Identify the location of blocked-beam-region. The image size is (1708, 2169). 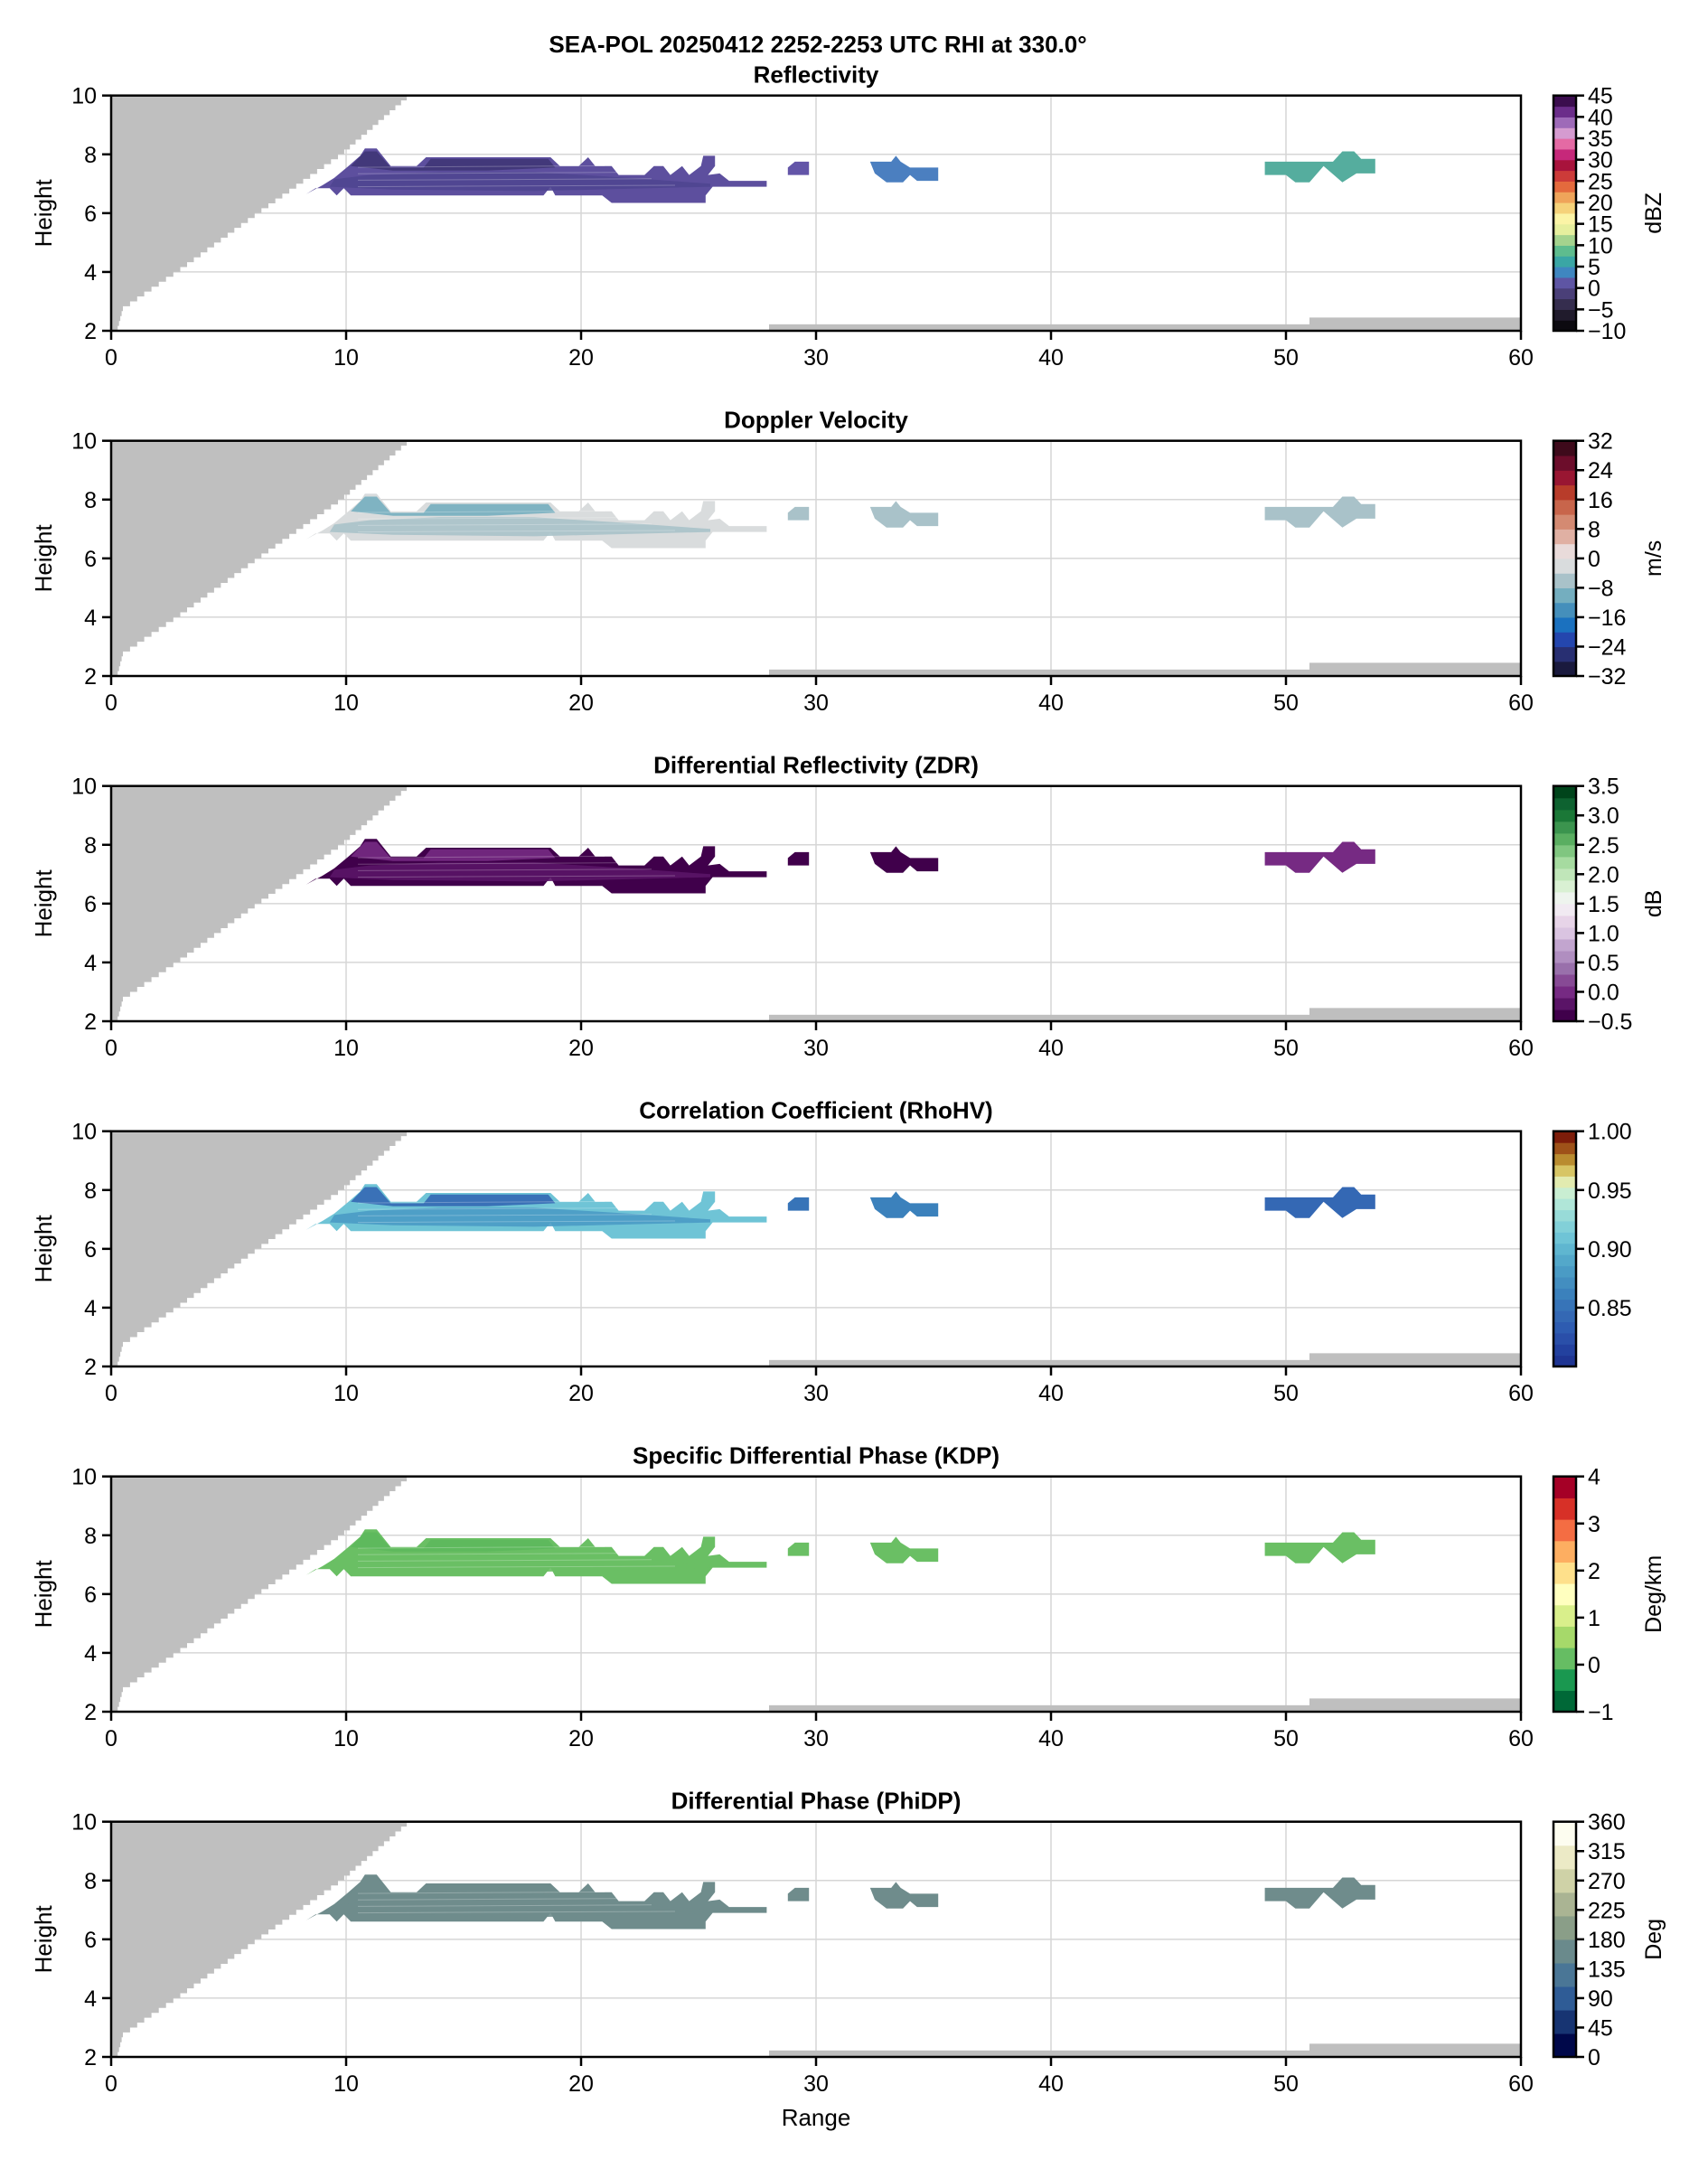
(259, 1248).